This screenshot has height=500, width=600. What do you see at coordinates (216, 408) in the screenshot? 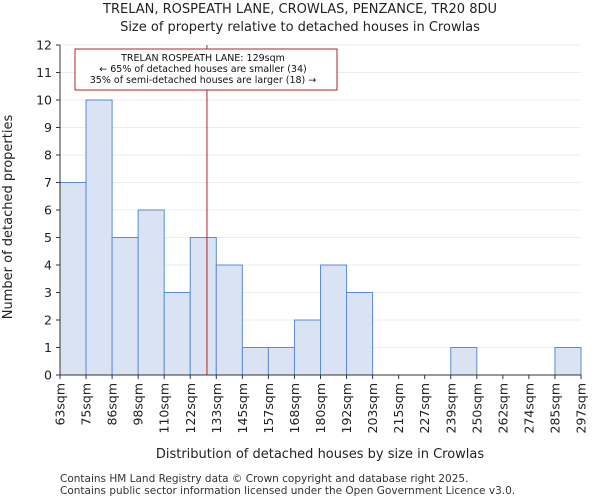
I see `x-tick-label-133sqm: 133sqm` at bounding box center [216, 408].